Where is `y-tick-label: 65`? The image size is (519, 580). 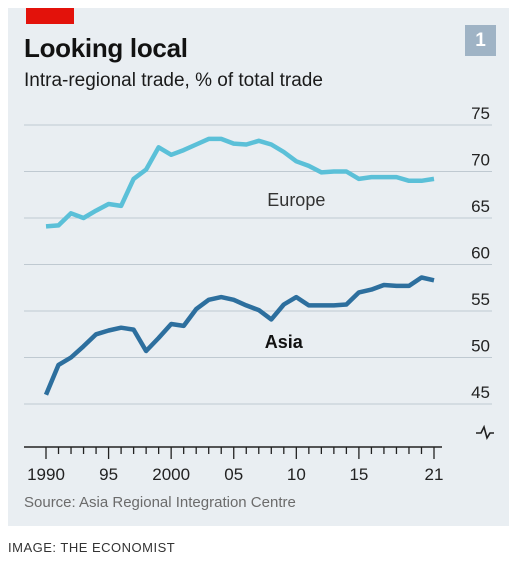 y-tick-label: 65 is located at coordinates (480, 206).